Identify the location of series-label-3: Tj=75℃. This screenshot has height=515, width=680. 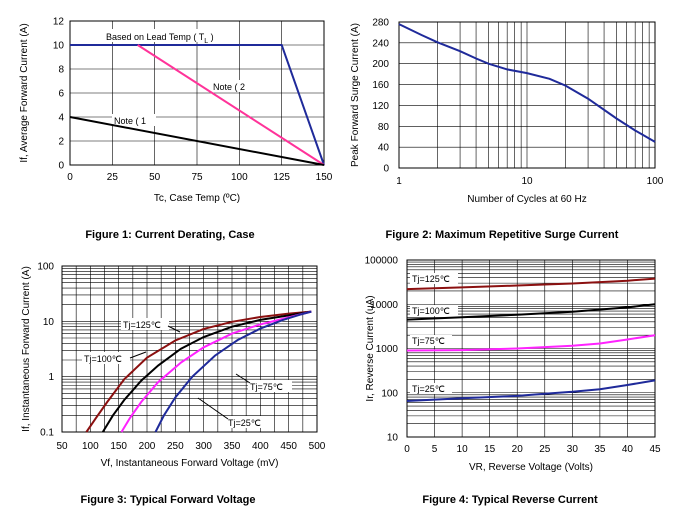
(266, 387).